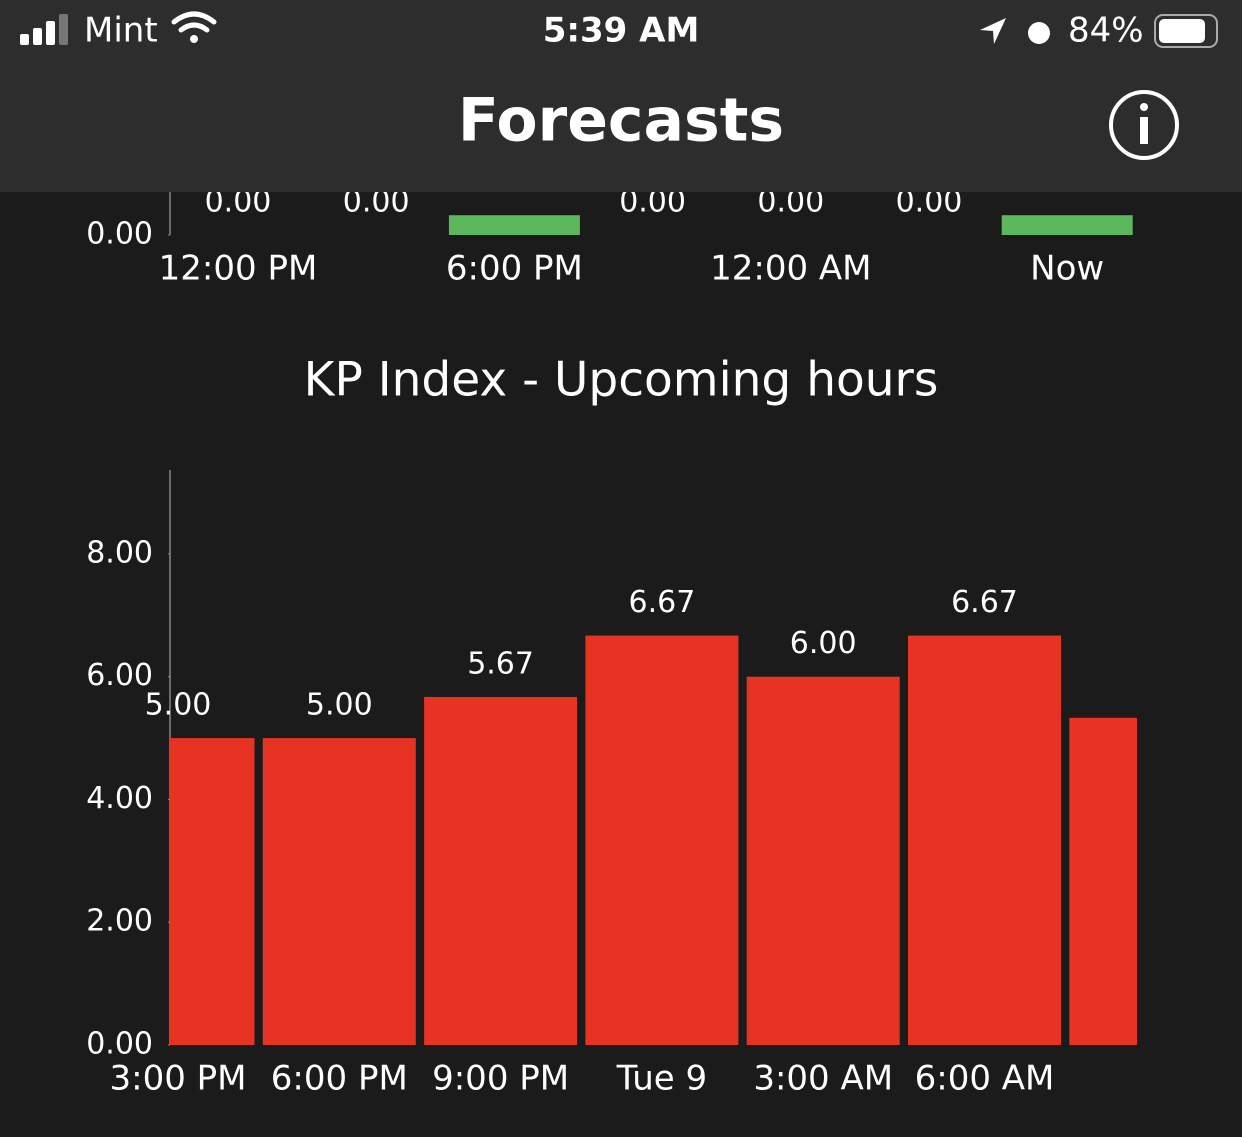 The width and height of the screenshot is (1242, 1137). Describe the element at coordinates (44, 29) in the screenshot. I see `signal-icon` at that location.